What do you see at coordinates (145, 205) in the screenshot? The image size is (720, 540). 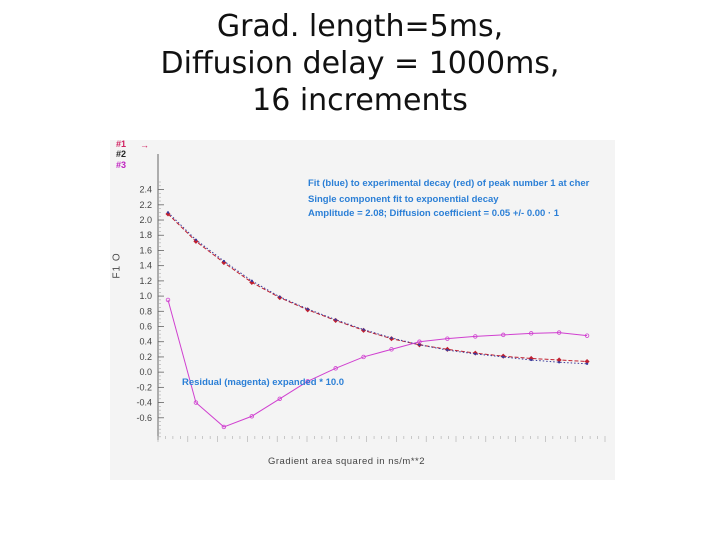 I see `y-tick-label: 2.2` at bounding box center [145, 205].